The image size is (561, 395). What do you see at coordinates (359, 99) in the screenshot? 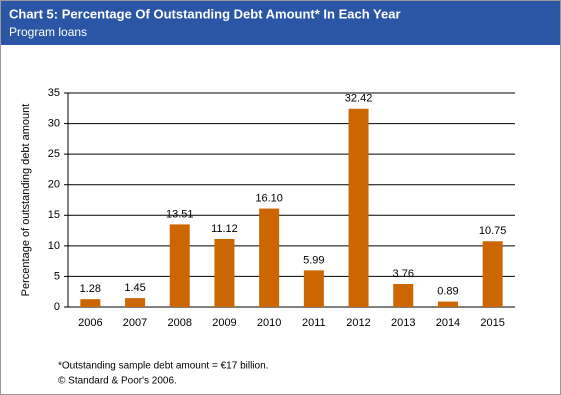
I see `value-label: 32.42` at bounding box center [359, 99].